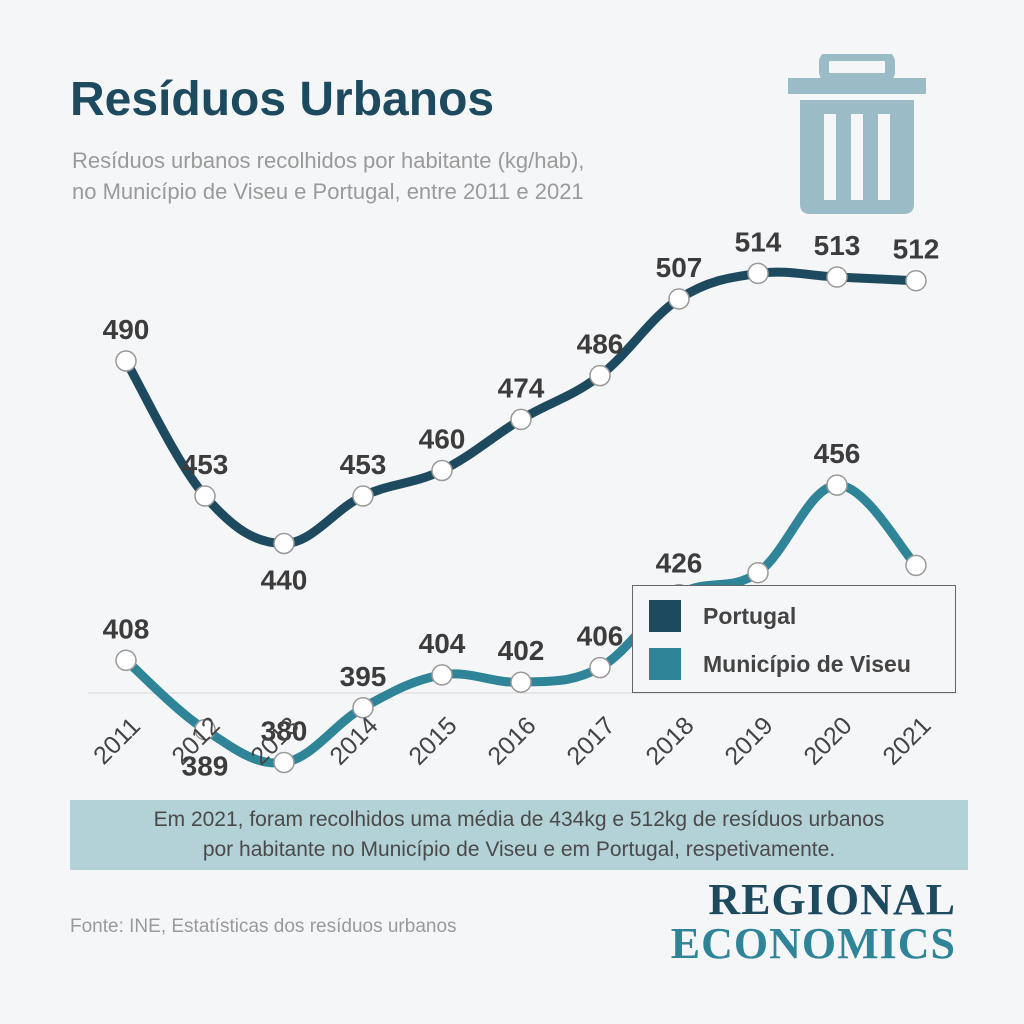 Image resolution: width=1024 pixels, height=1024 pixels. Describe the element at coordinates (837, 245) in the screenshot. I see `data-label: 513` at that location.